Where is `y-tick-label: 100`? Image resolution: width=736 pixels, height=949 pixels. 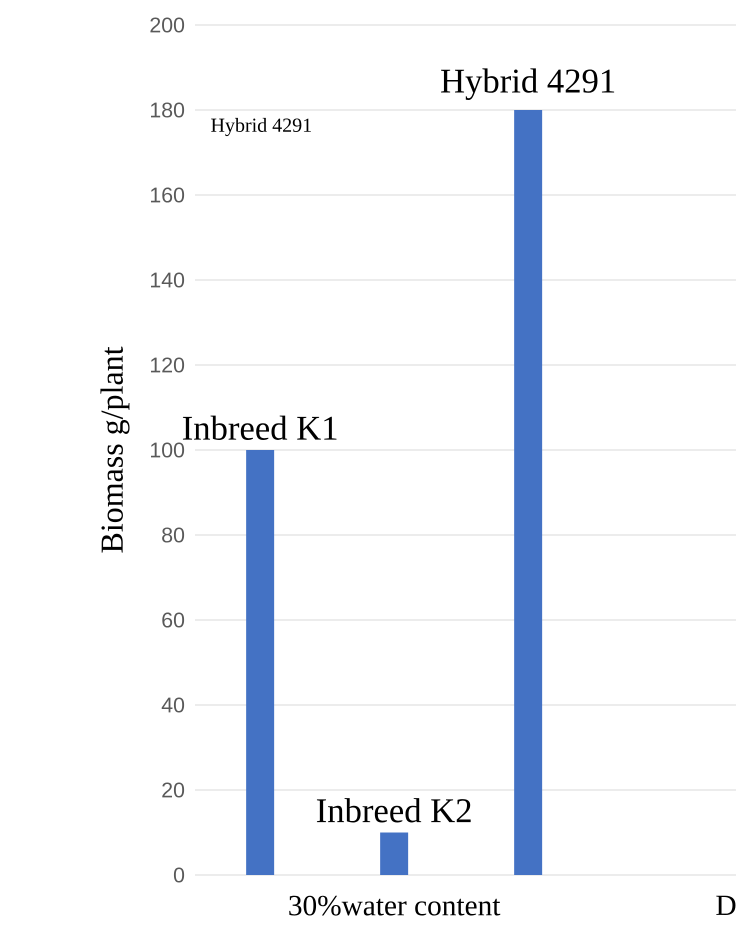 y-tick-label: 100 is located at coordinates (167, 450).